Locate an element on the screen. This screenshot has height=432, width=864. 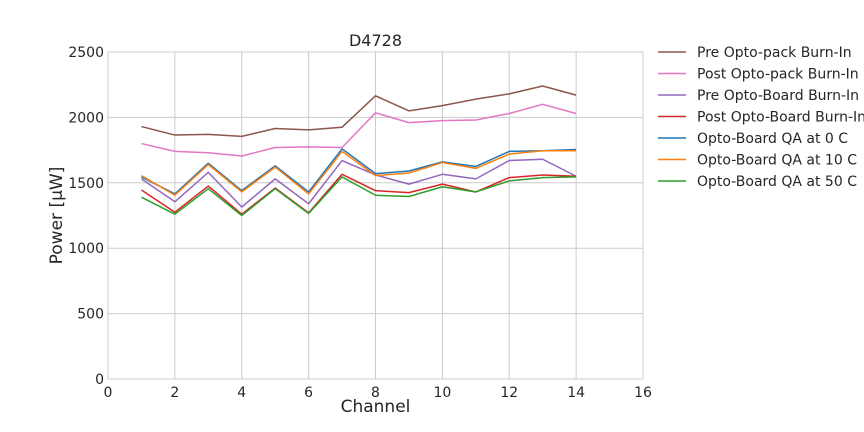
x-tick-label: 12 is located at coordinates (509, 393).